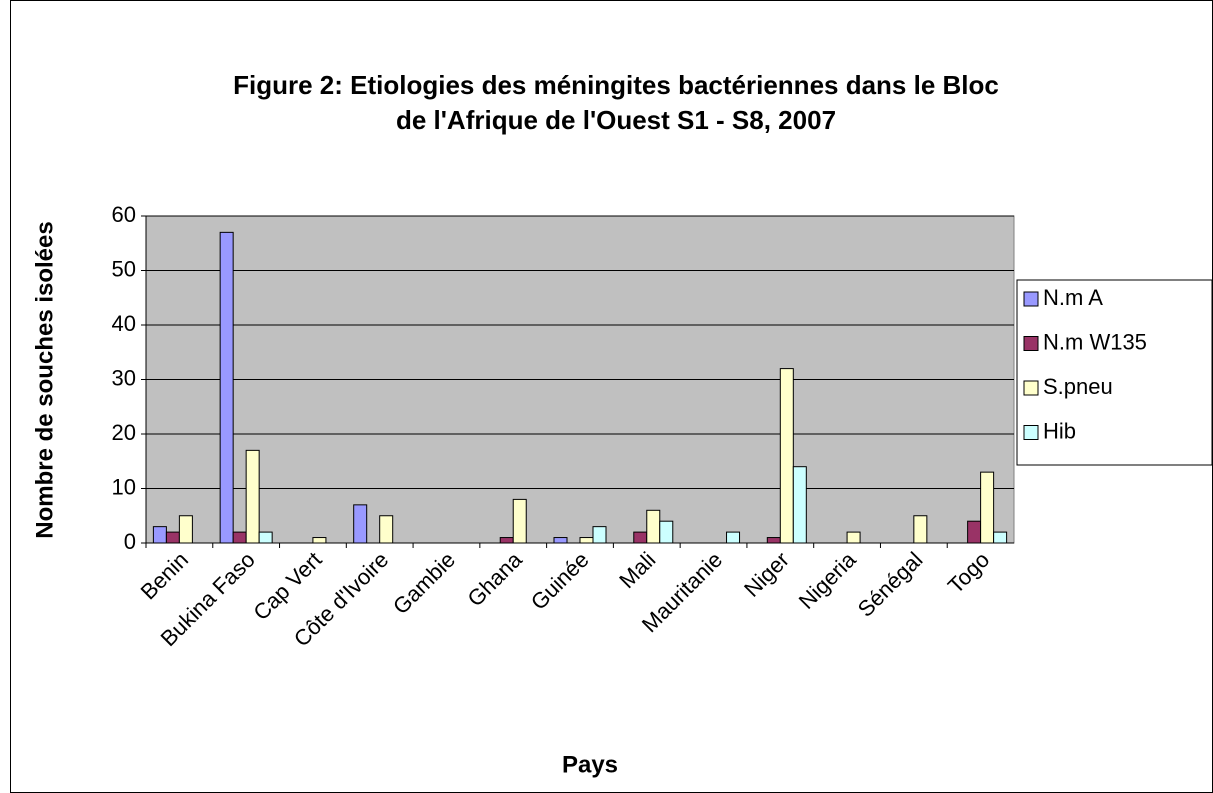 The image size is (1213, 793). Describe the element at coordinates (1114, 372) in the screenshot. I see `legend-box` at that location.